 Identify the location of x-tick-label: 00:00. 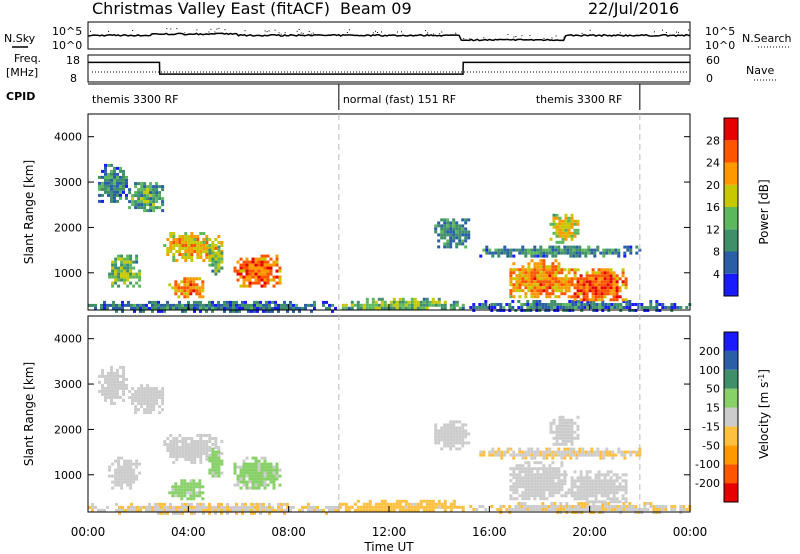
(690, 532).